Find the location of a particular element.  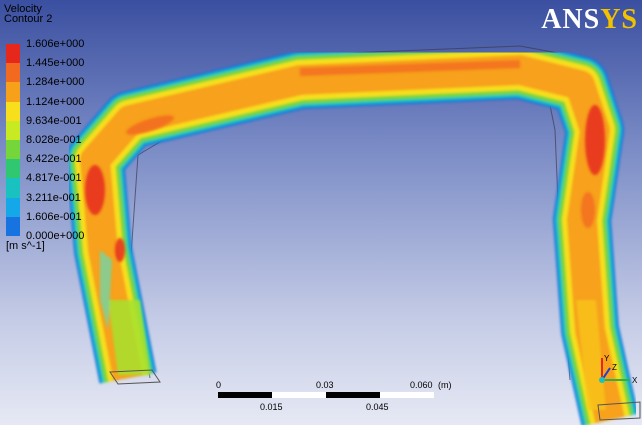

legend-level-label: 1.124e+000 is located at coordinates (55, 101).